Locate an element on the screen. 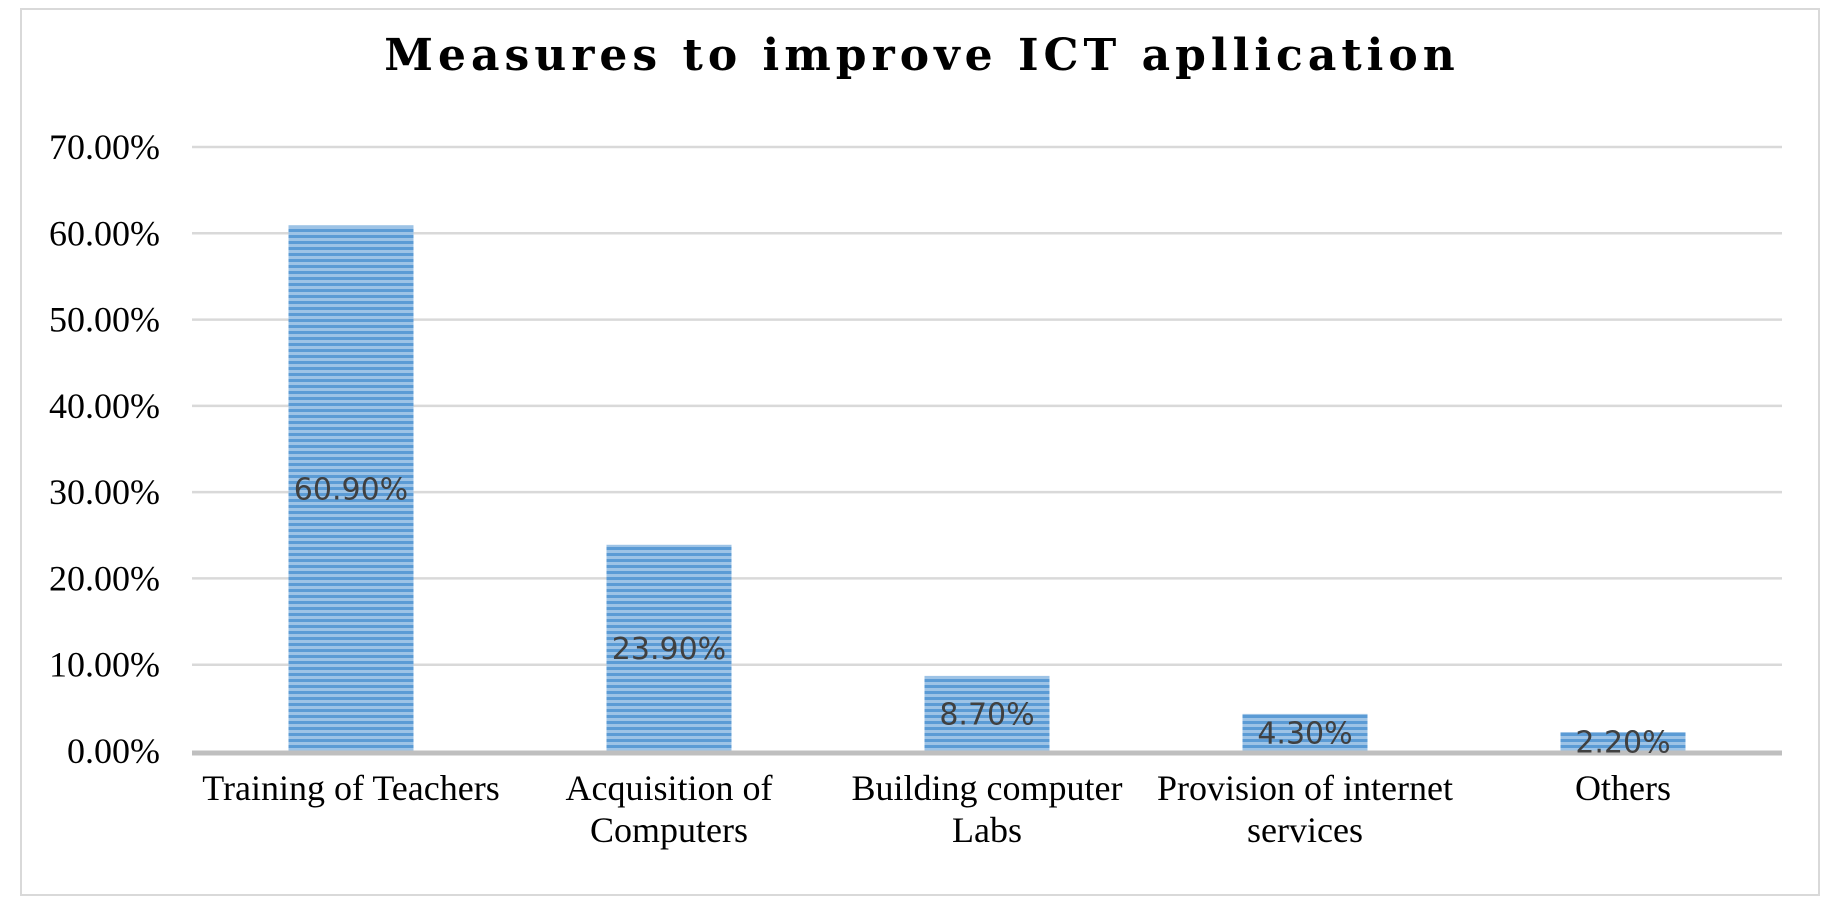 This screenshot has width=1831, height=908. y-tick-label: 50.00% is located at coordinates (104, 320).